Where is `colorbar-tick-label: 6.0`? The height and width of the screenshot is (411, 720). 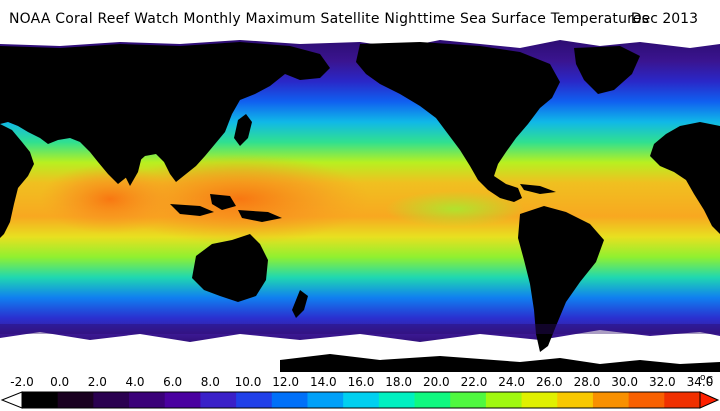
colorbar-tick-label: 6.0 is located at coordinates (173, 382).